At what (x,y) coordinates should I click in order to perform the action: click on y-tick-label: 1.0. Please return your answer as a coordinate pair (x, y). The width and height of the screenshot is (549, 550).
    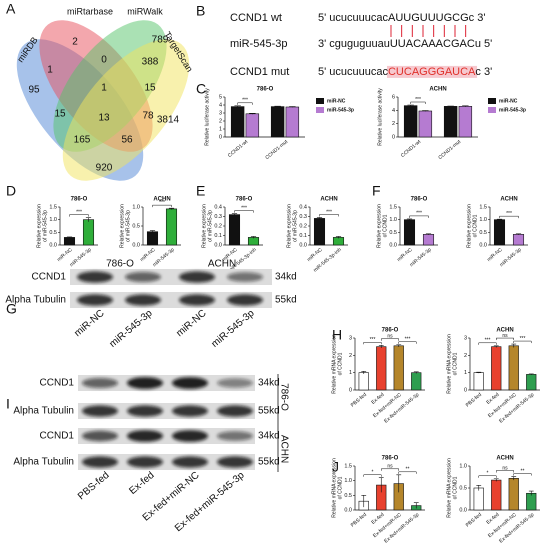
    Looking at the image, I should click on (483, 220).